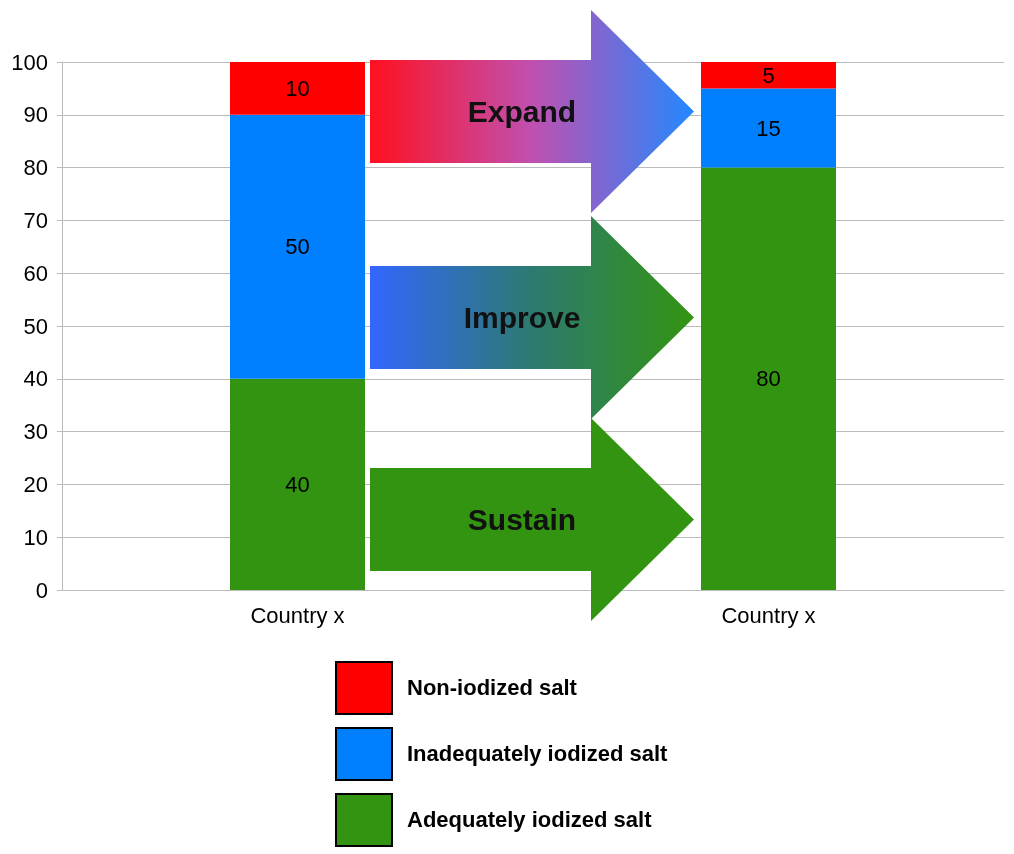 This screenshot has height=854, width=1014. Describe the element at coordinates (41, 590) in the screenshot. I see `y-tick-label: 0` at that location.